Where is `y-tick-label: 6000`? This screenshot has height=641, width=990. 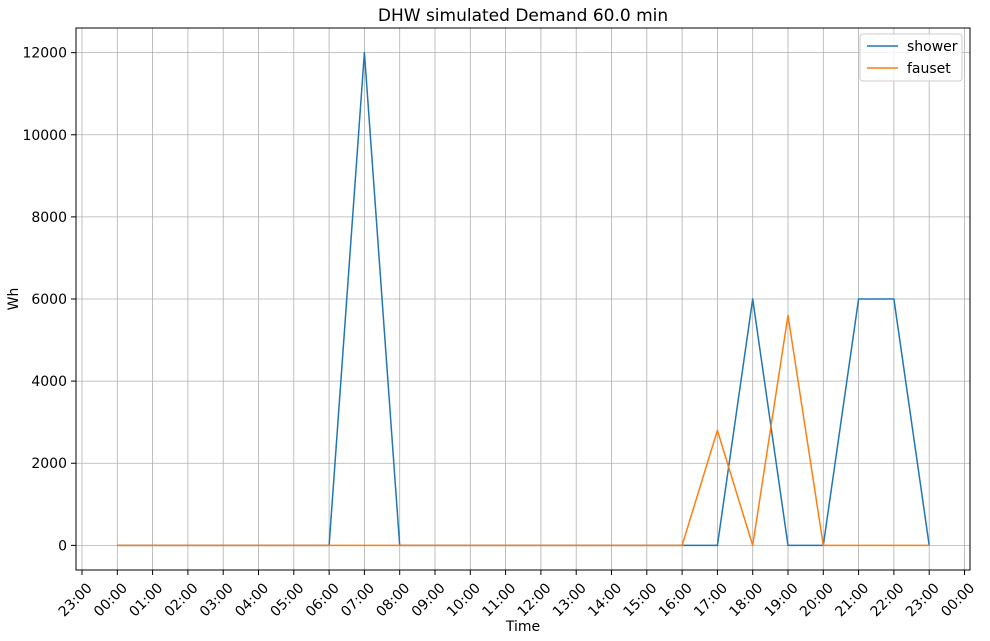 y-tick-label: 6000 is located at coordinates (49, 300).